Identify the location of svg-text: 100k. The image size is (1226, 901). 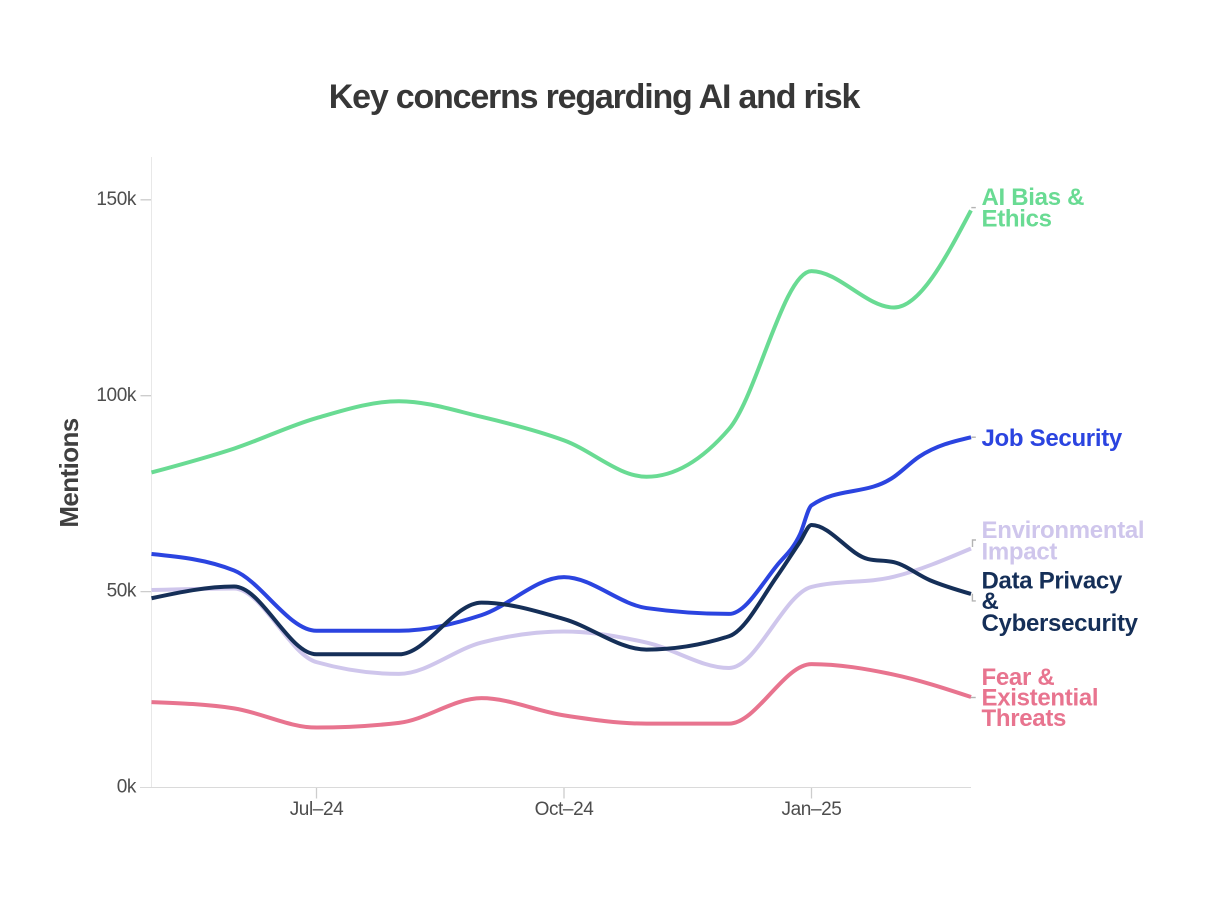
(116, 395).